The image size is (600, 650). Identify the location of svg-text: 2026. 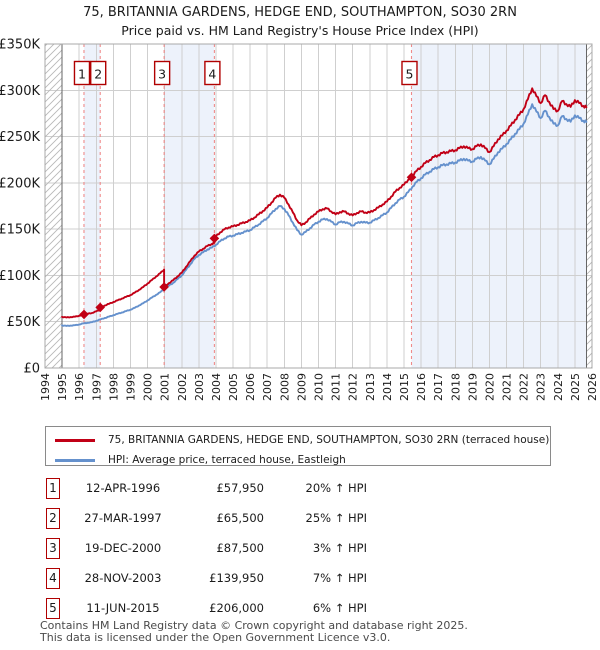
(592, 387).